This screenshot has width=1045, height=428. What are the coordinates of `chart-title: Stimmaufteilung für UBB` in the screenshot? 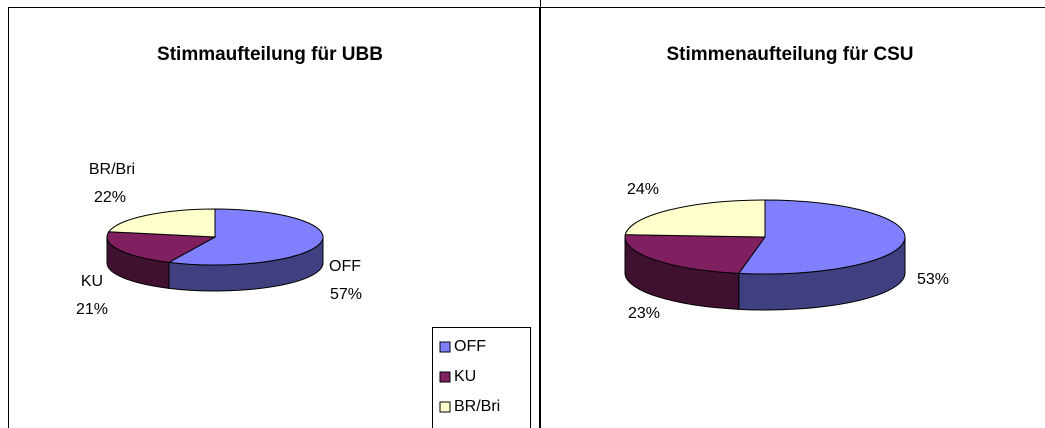 It's located at (270, 54).